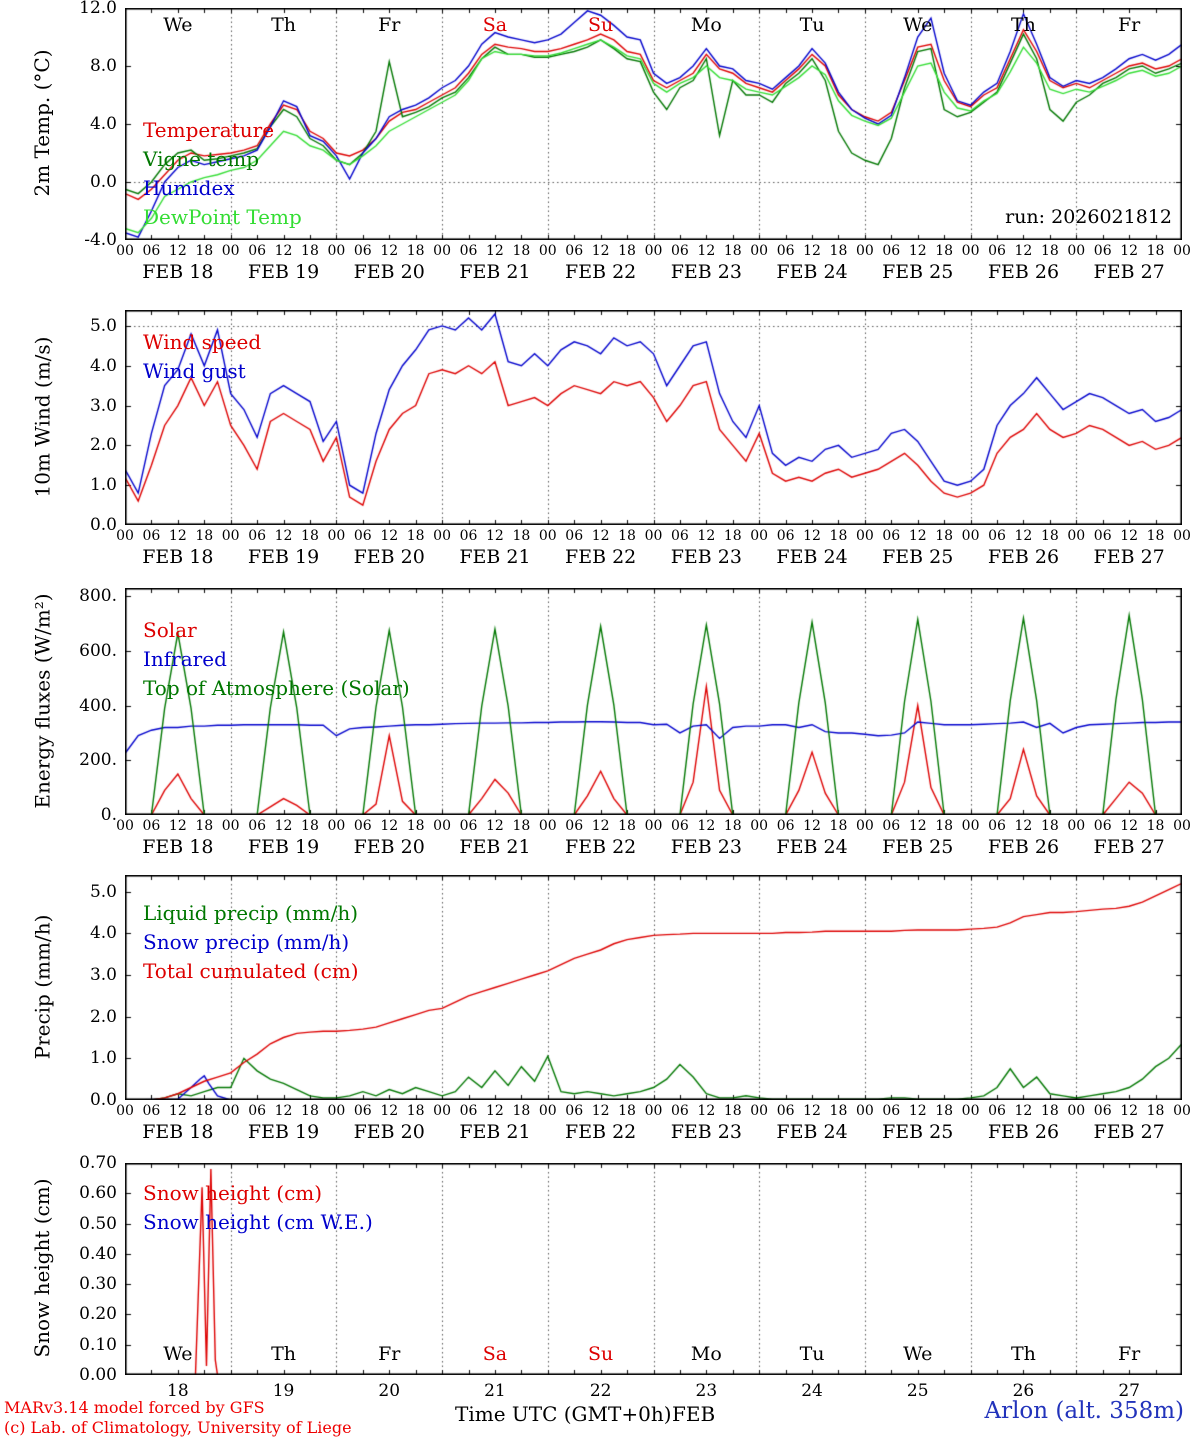 Image resolution: width=1194 pixels, height=1440 pixels. What do you see at coordinates (98, 705) in the screenshot?
I see `y-tick-label: 400.` at bounding box center [98, 705].